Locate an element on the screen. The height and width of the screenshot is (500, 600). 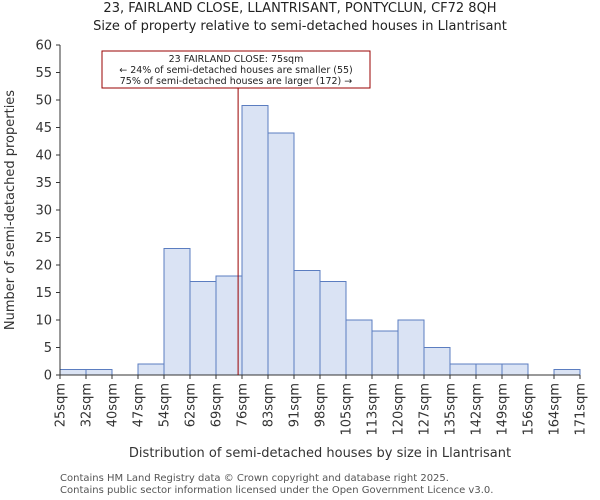
x-tick-label: 156sqm is located at coordinates (529, 409).